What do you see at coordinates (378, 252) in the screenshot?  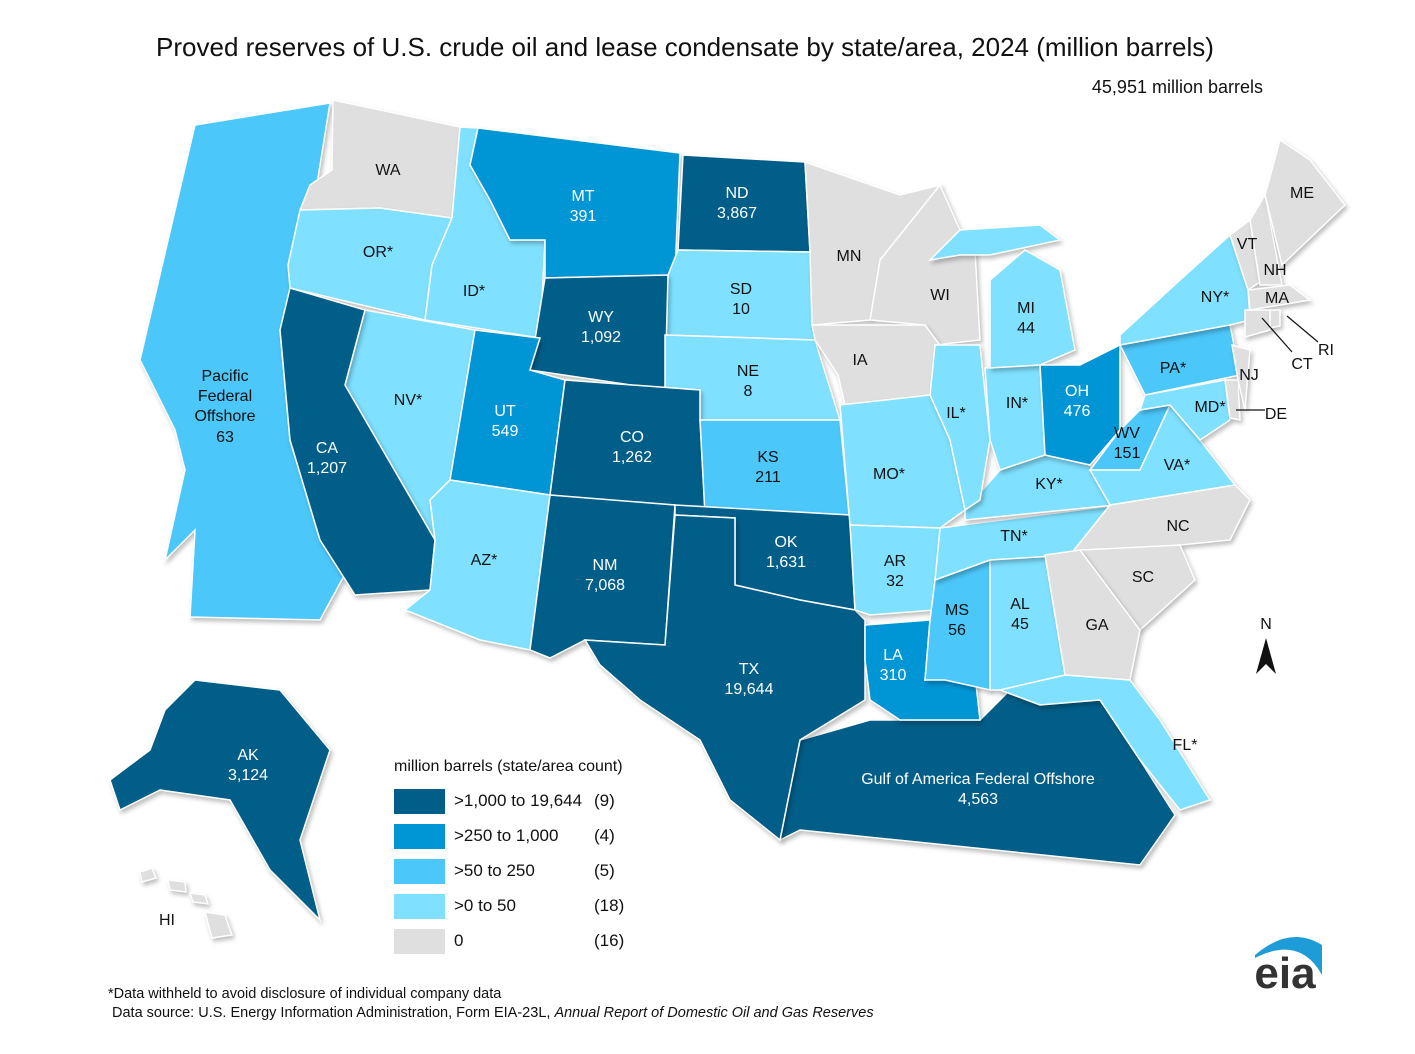 I see `state-abbr: OR*` at bounding box center [378, 252].